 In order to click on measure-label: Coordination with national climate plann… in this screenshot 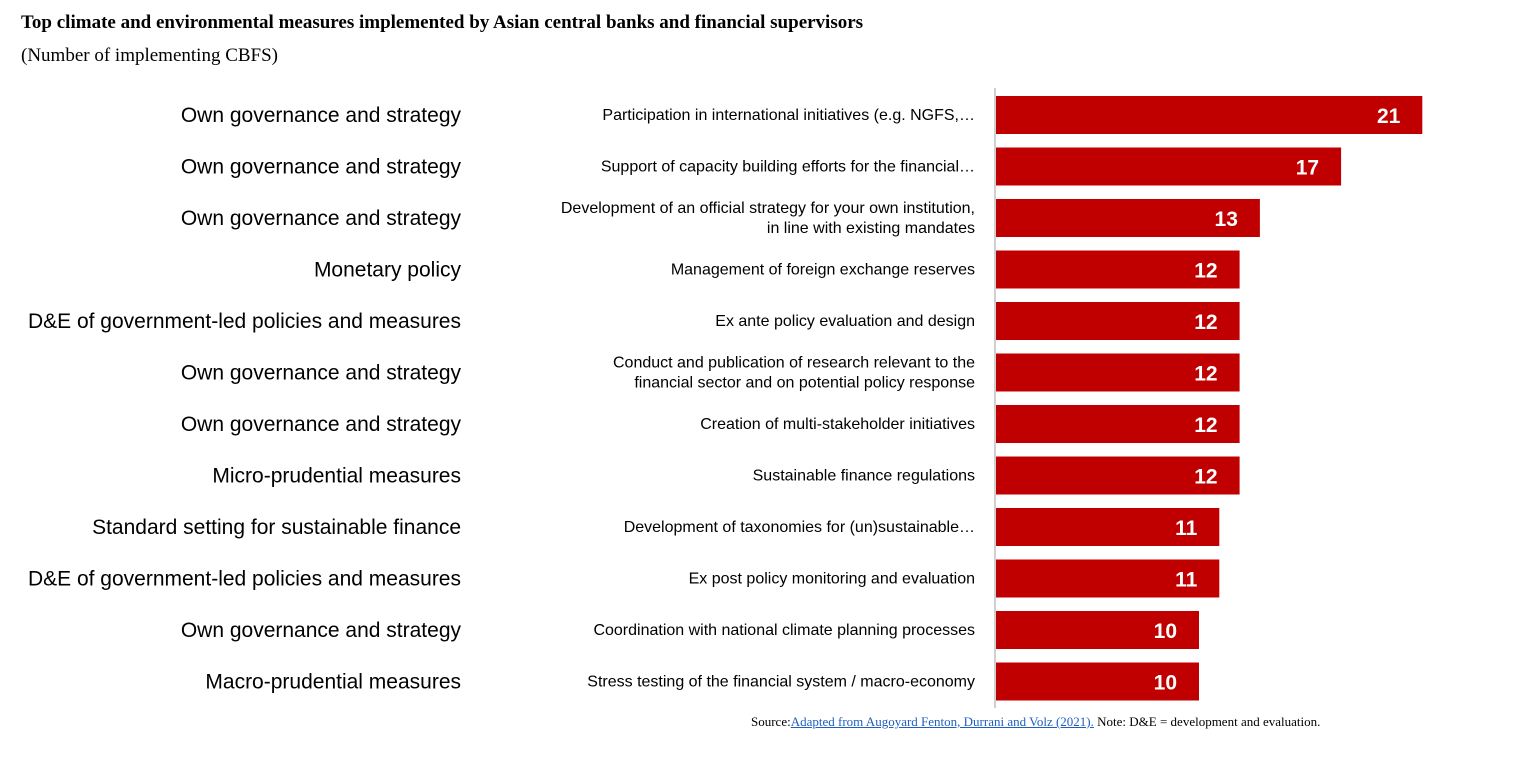, I will do `click(784, 630)`.